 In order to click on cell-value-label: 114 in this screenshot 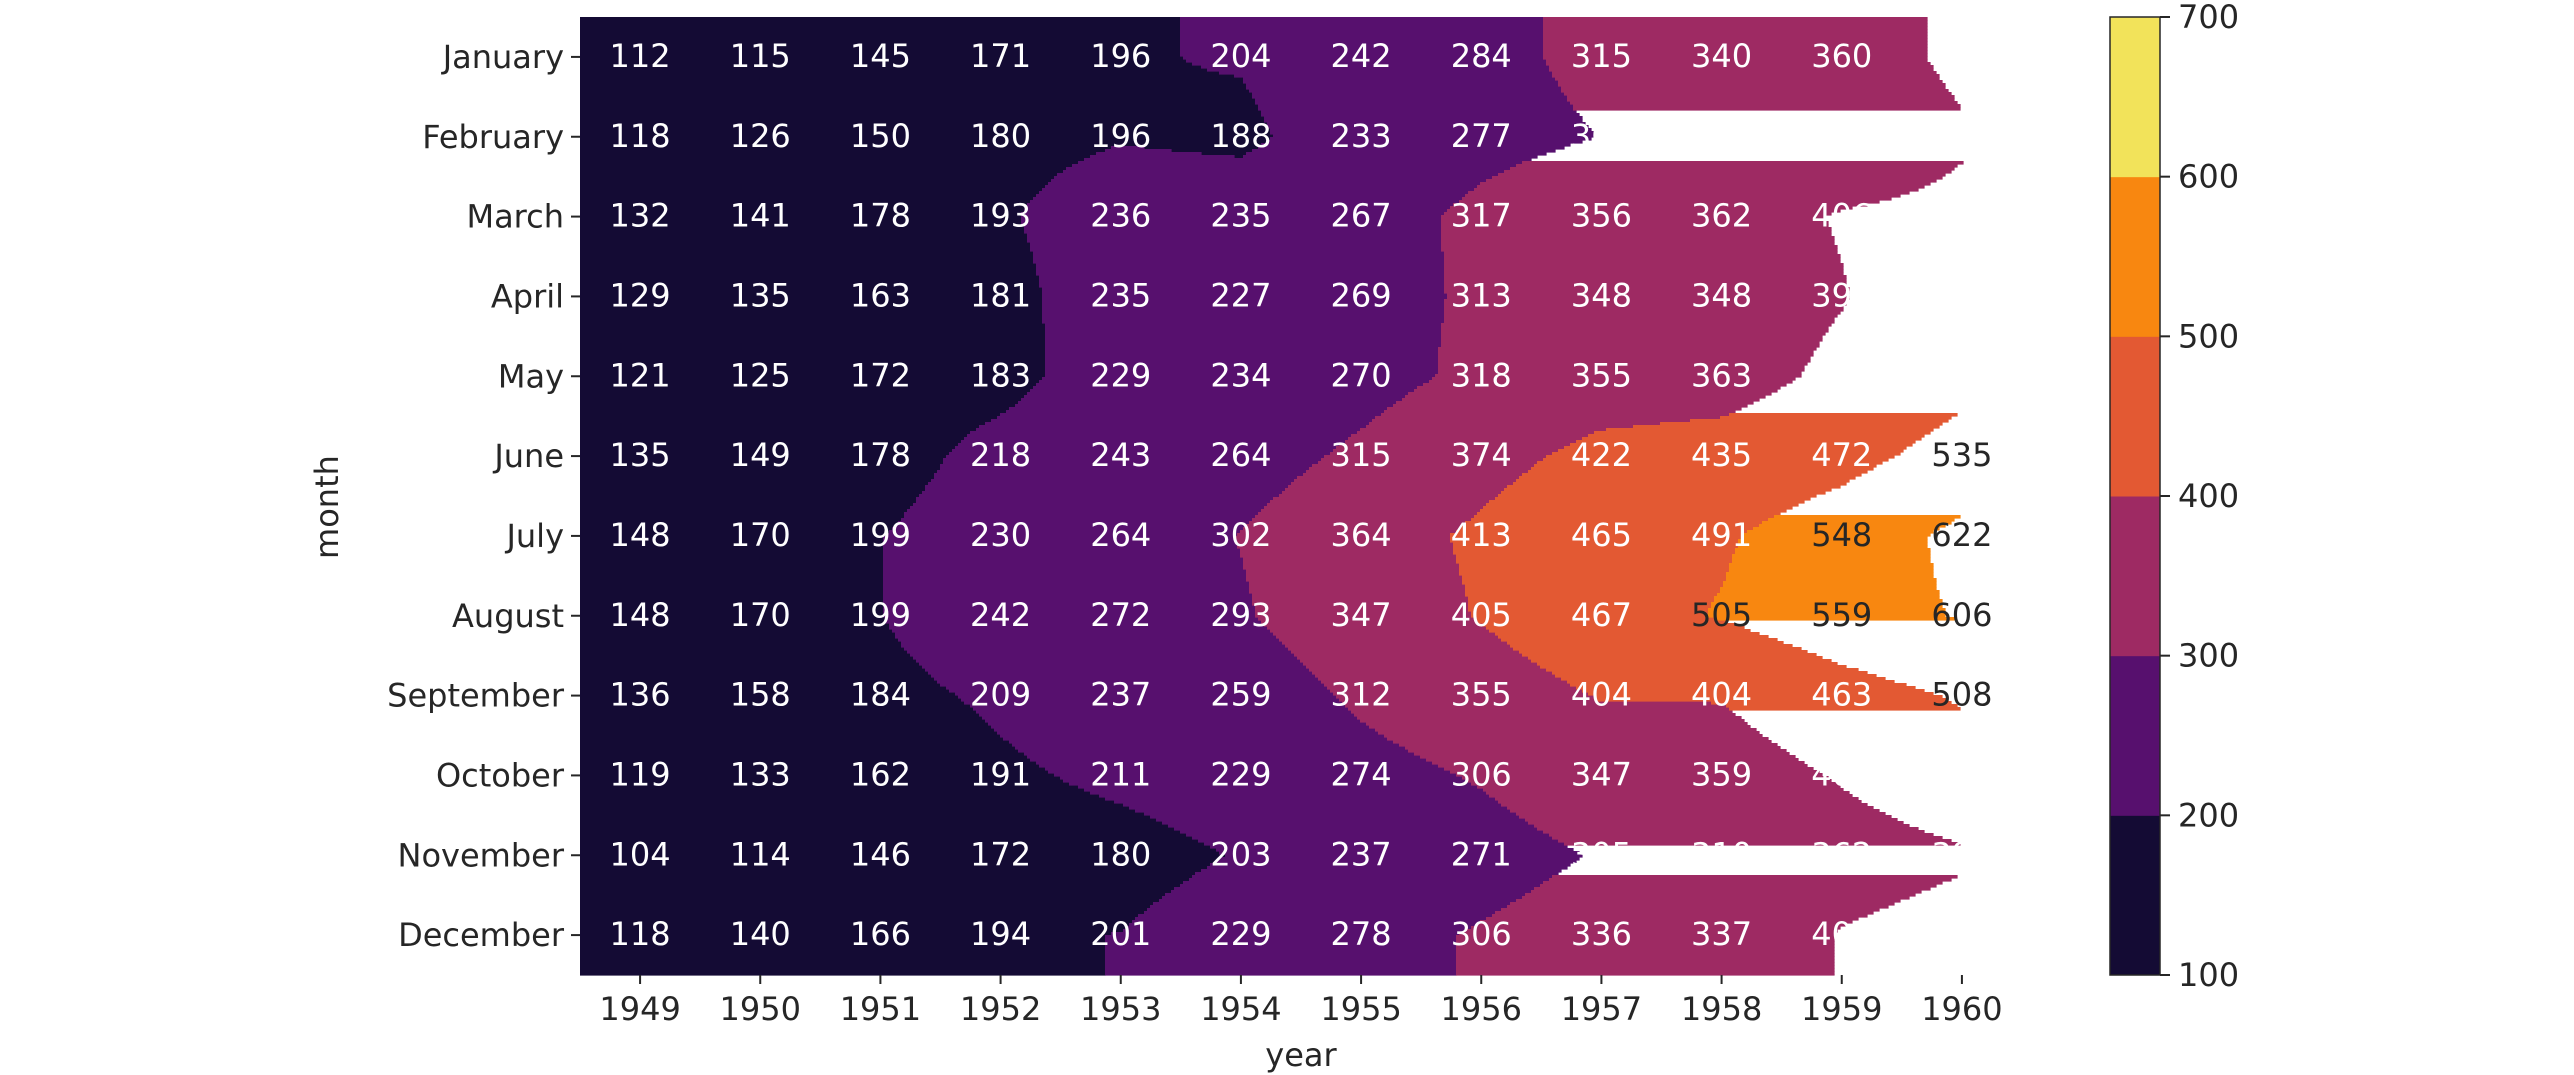, I will do `click(760, 854)`.